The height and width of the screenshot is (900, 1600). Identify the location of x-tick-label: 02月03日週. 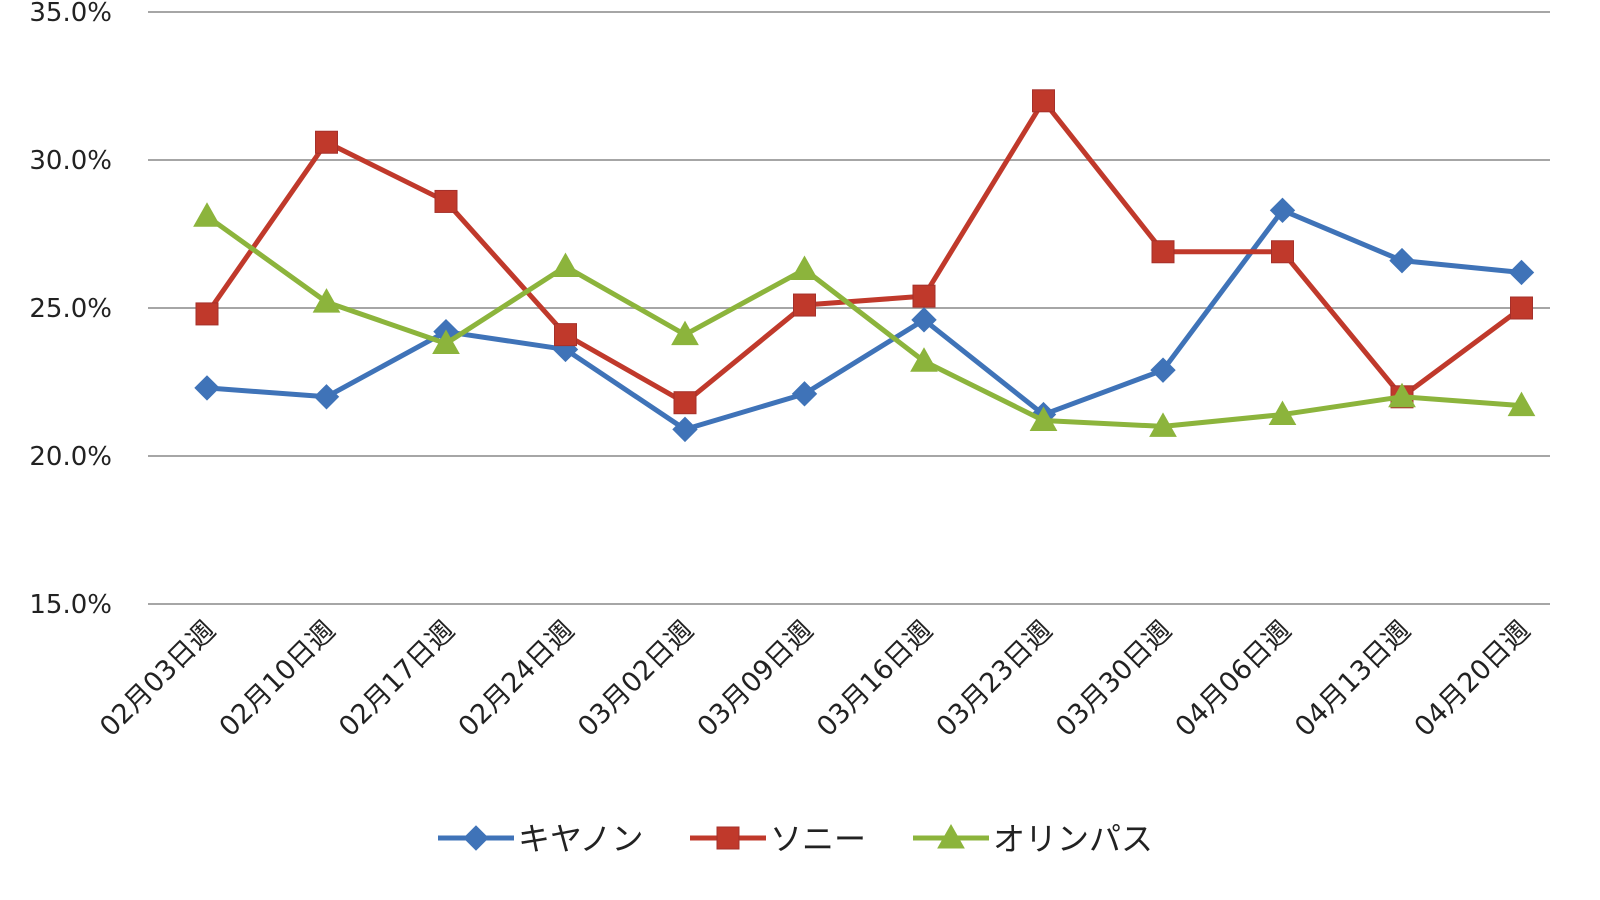
(158, 679).